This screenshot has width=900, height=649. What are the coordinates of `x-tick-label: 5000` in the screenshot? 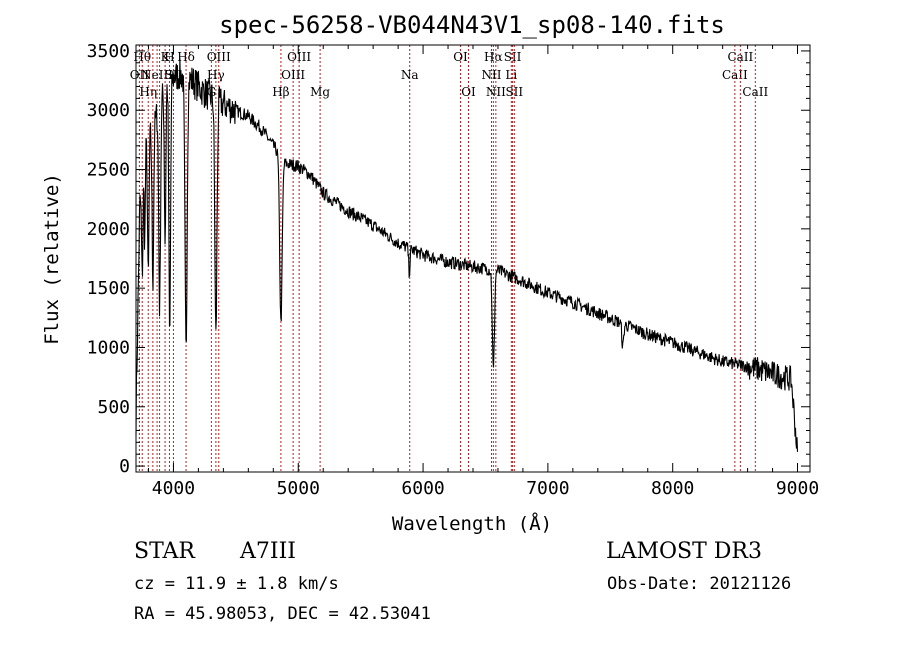 It's located at (298, 488).